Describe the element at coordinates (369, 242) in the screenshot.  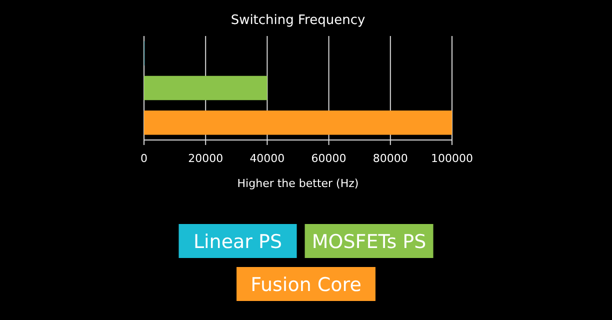
I see `text: MOSFETs PS` at that location.